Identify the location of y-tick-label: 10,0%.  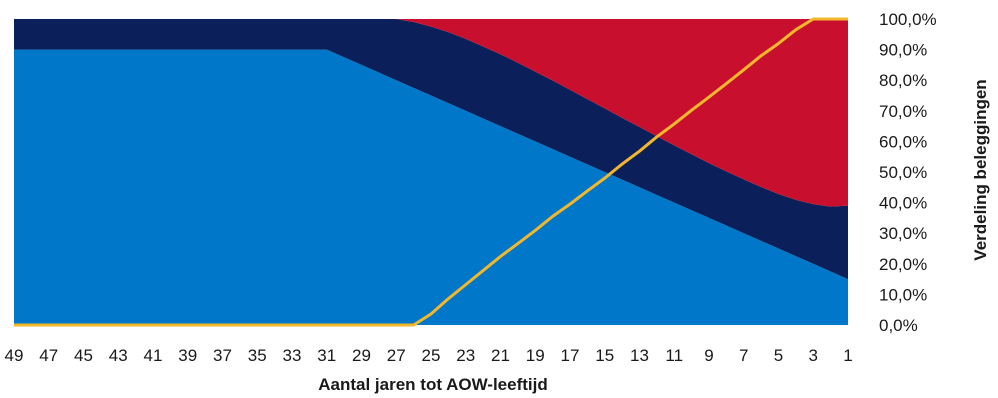
(903, 294).